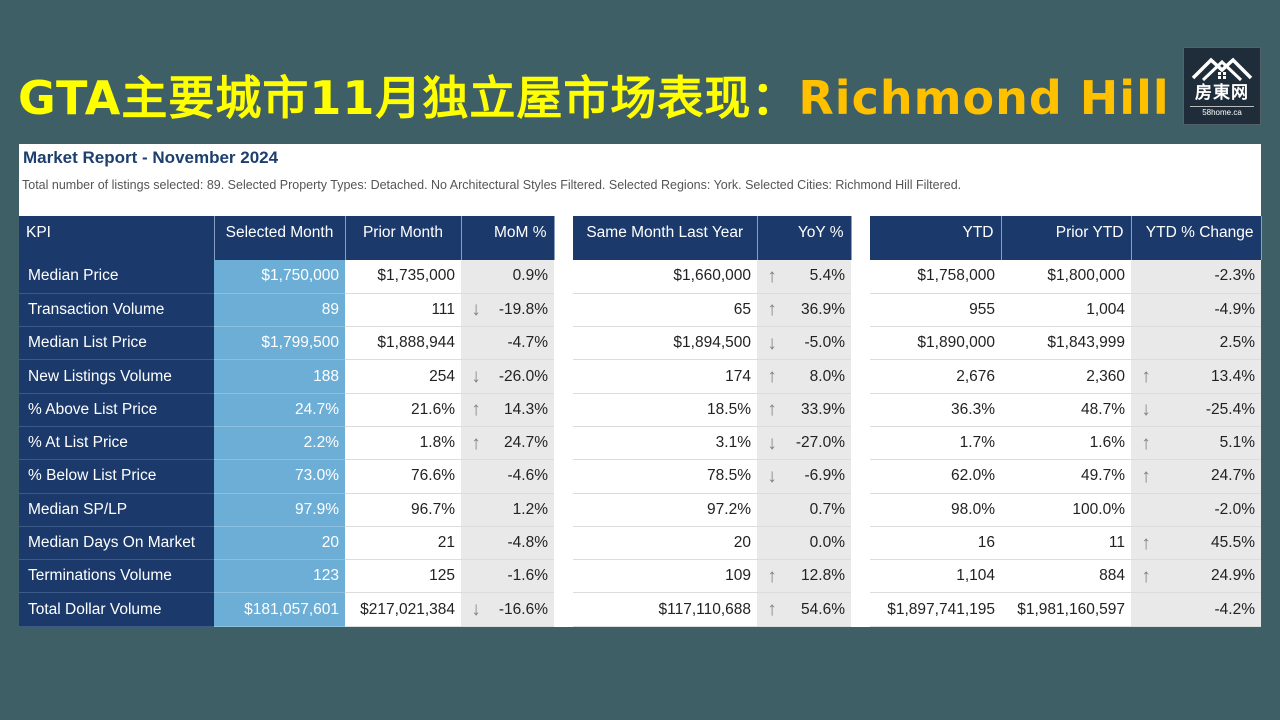 Image resolution: width=1280 pixels, height=720 pixels. I want to click on selected-month-value: 123, so click(279, 576).